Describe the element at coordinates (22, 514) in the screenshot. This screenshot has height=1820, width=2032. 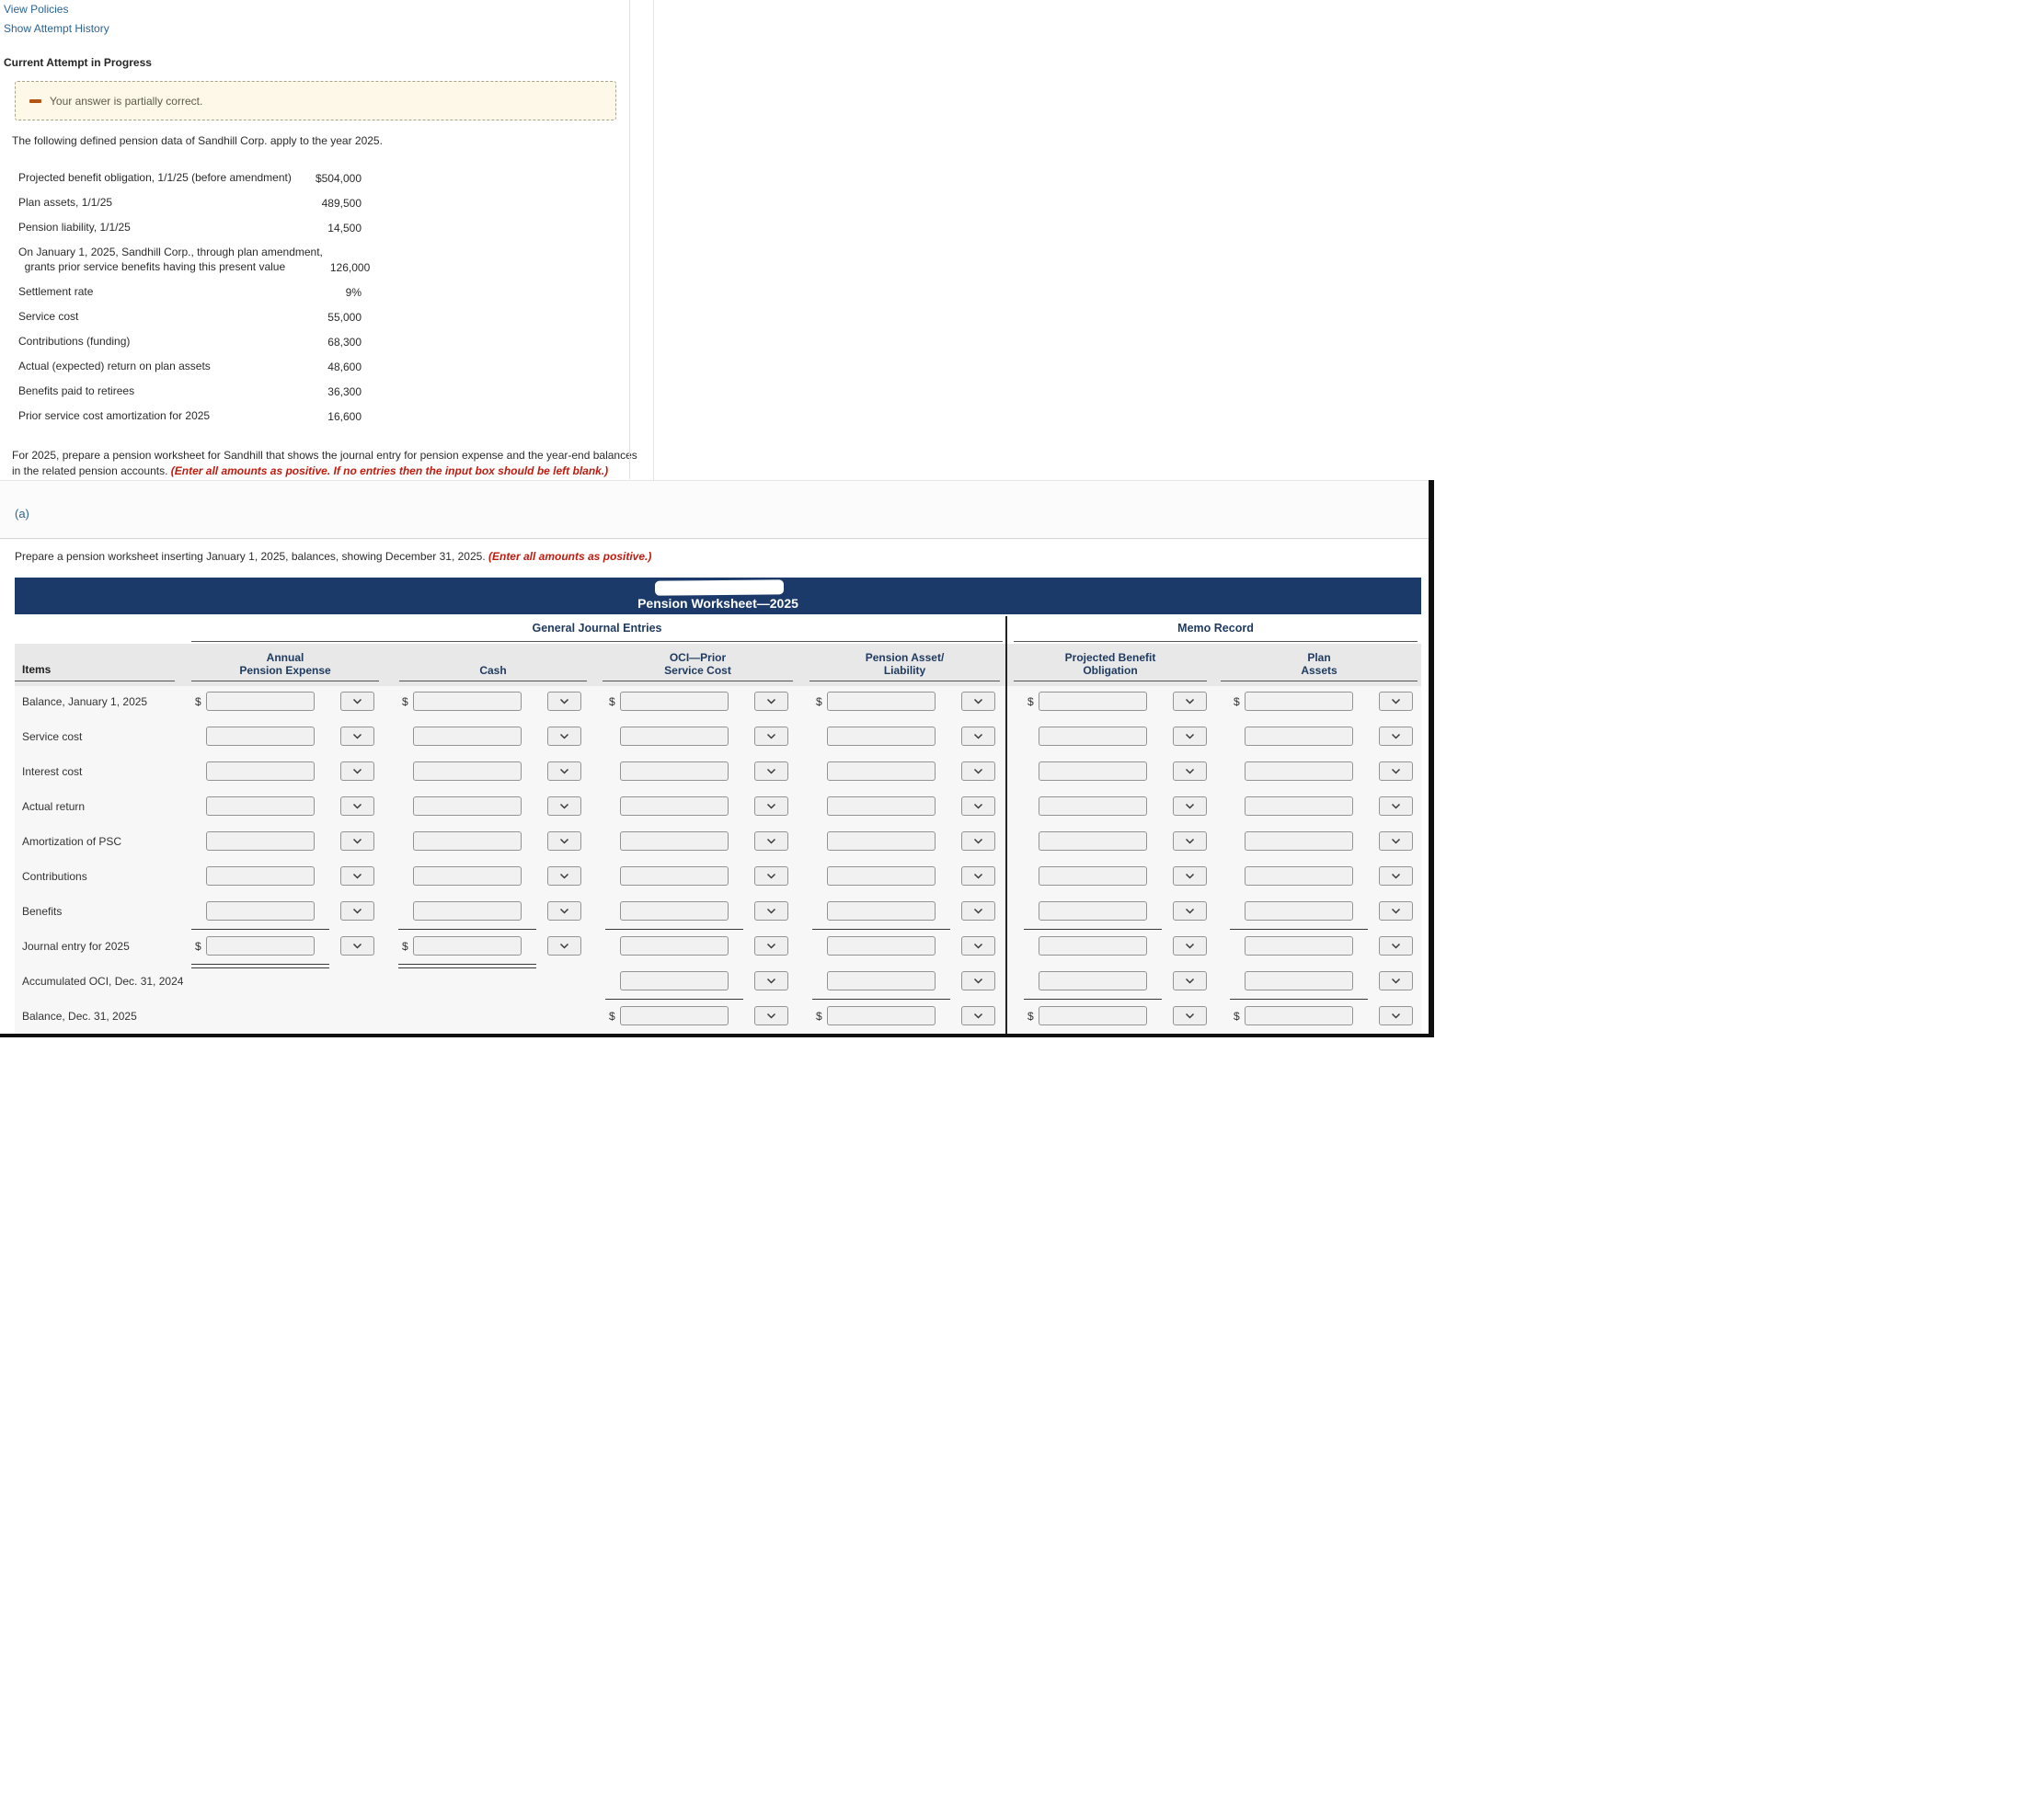
I see `section-a-label: (a)` at that location.